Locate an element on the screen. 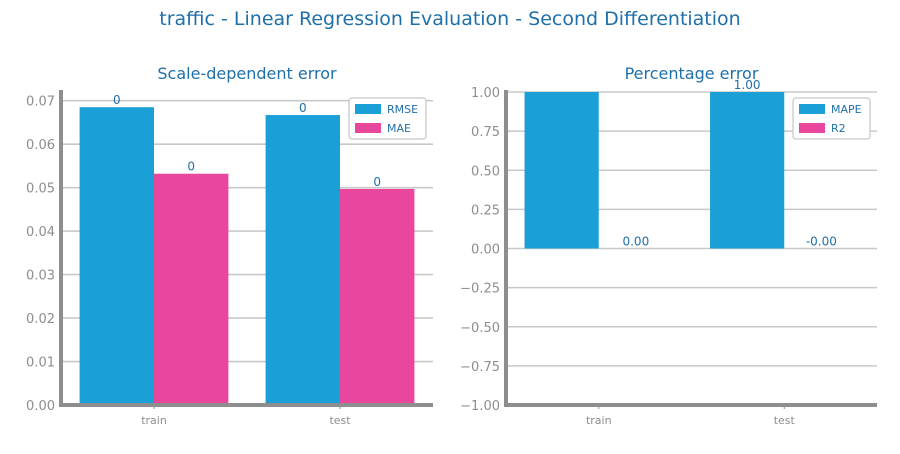  y-tick-label: 0.04 is located at coordinates (40, 232).